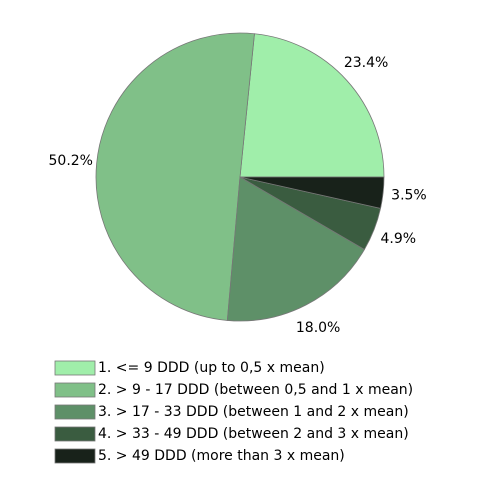 The image size is (480, 480). I want to click on data-label: 18.0%, so click(318, 328).